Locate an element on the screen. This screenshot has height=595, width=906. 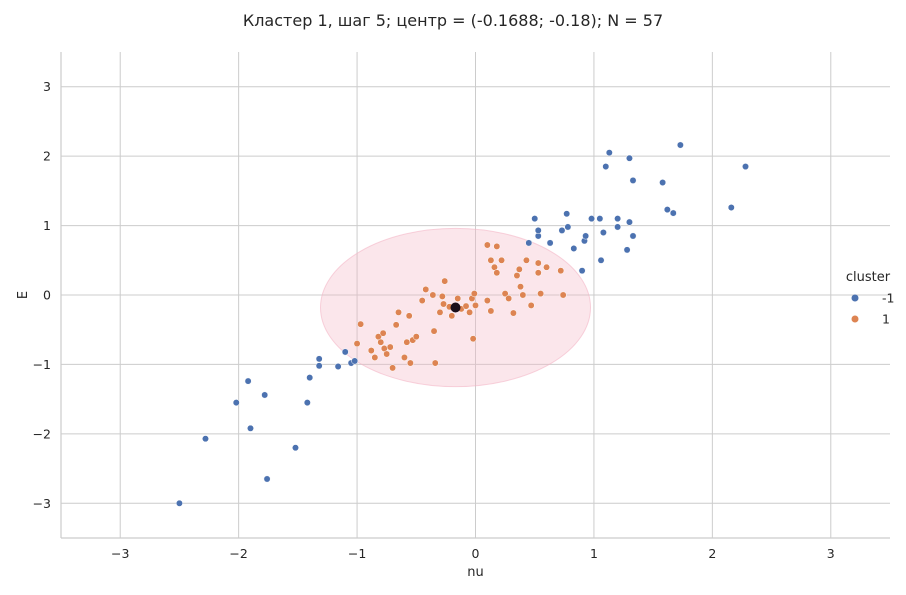
x-tick-labels: −3 −2 −1 0 1 2 3 is located at coordinates (473, 553).